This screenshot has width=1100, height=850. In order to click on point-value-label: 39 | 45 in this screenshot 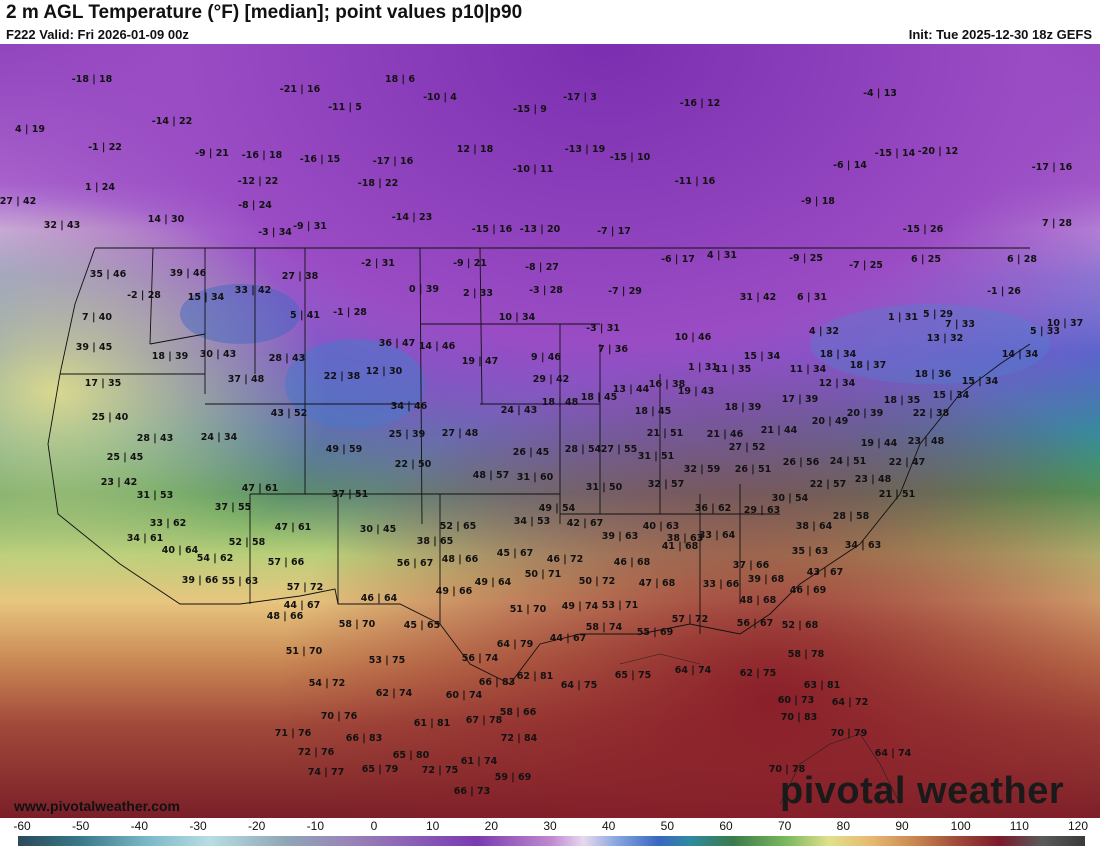, I will do `click(94, 347)`.